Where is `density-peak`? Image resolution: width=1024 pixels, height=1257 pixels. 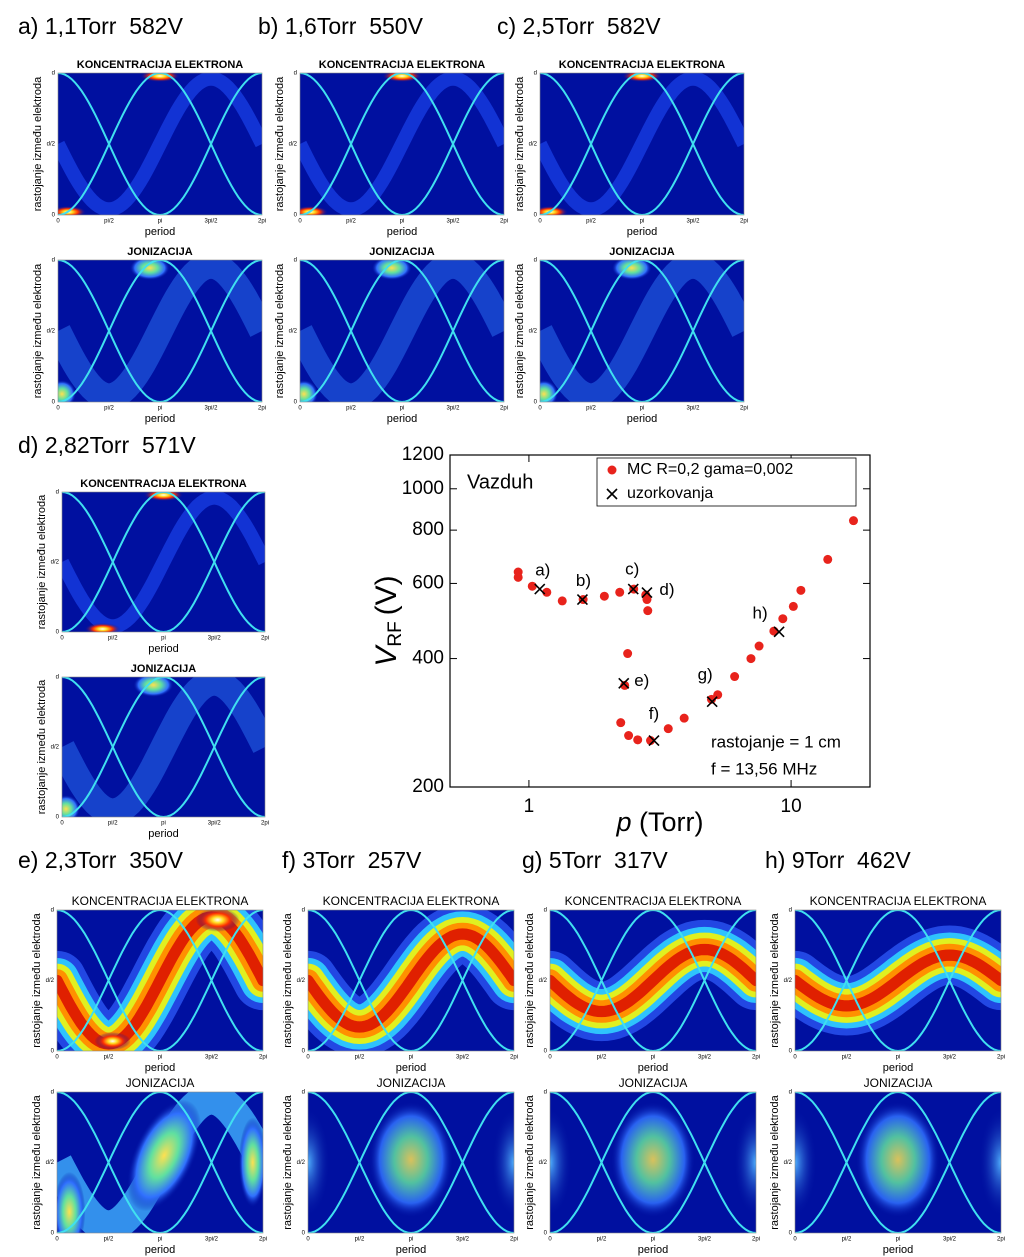 density-peak is located at coordinates (112, 1041).